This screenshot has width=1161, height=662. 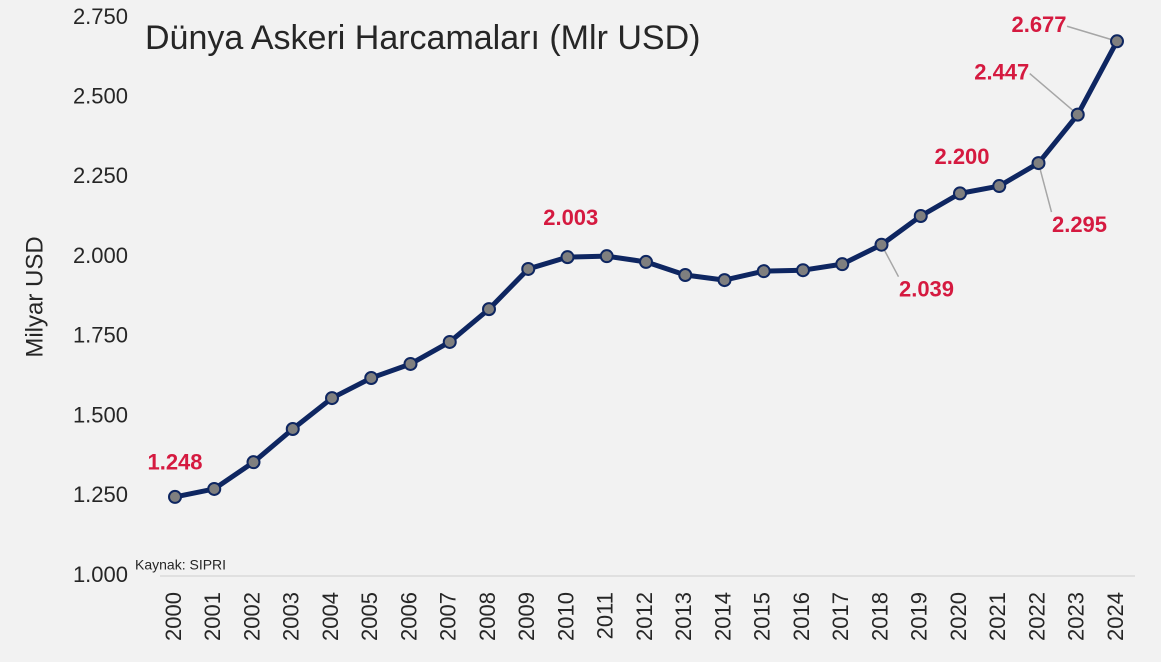 I want to click on x-tick-label: 2002, so click(x=251, y=616).